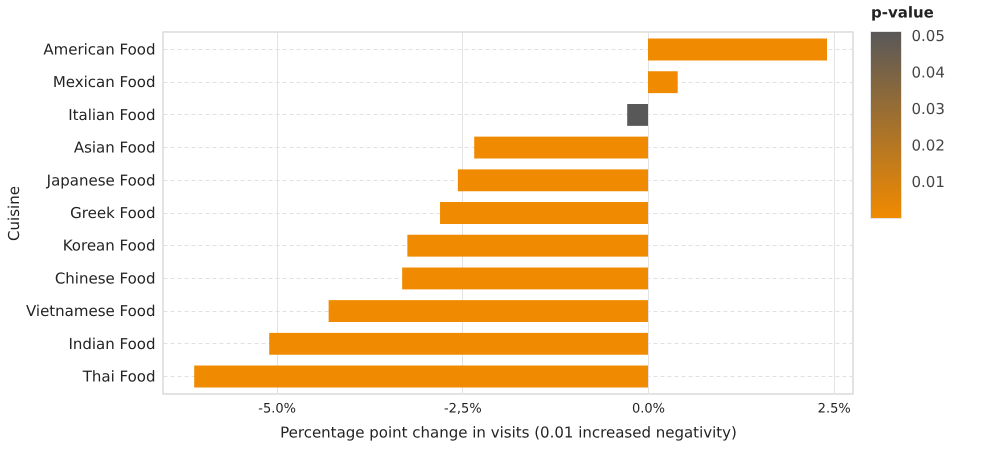 The height and width of the screenshot is (473, 991). Describe the element at coordinates (119, 377) in the screenshot. I see `y-tick-label: Thai Food` at that location.